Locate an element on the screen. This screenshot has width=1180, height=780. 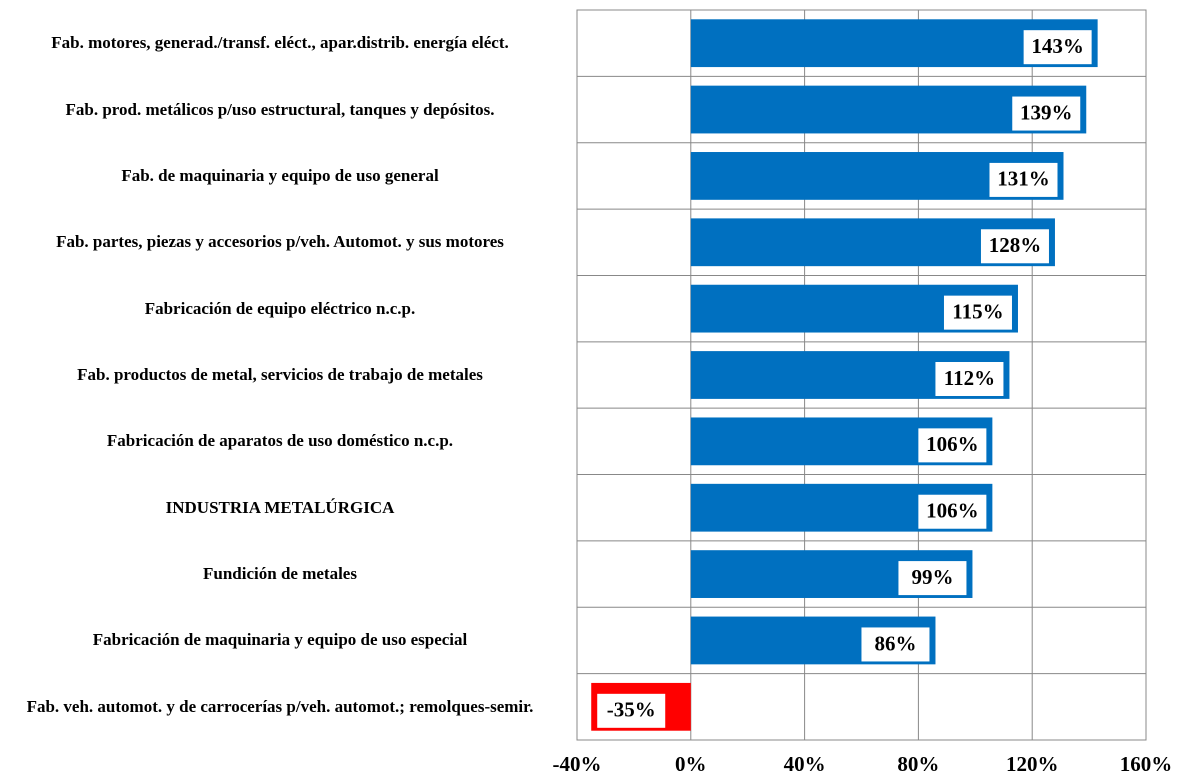
value-label: 143% is located at coordinates (1057, 46).